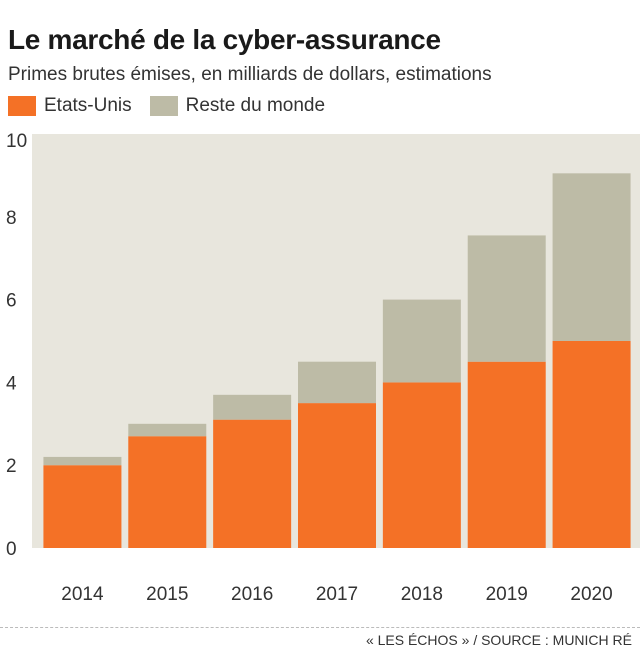  What do you see at coordinates (167, 594) in the screenshot?
I see `x-tick-label: 2015` at bounding box center [167, 594].